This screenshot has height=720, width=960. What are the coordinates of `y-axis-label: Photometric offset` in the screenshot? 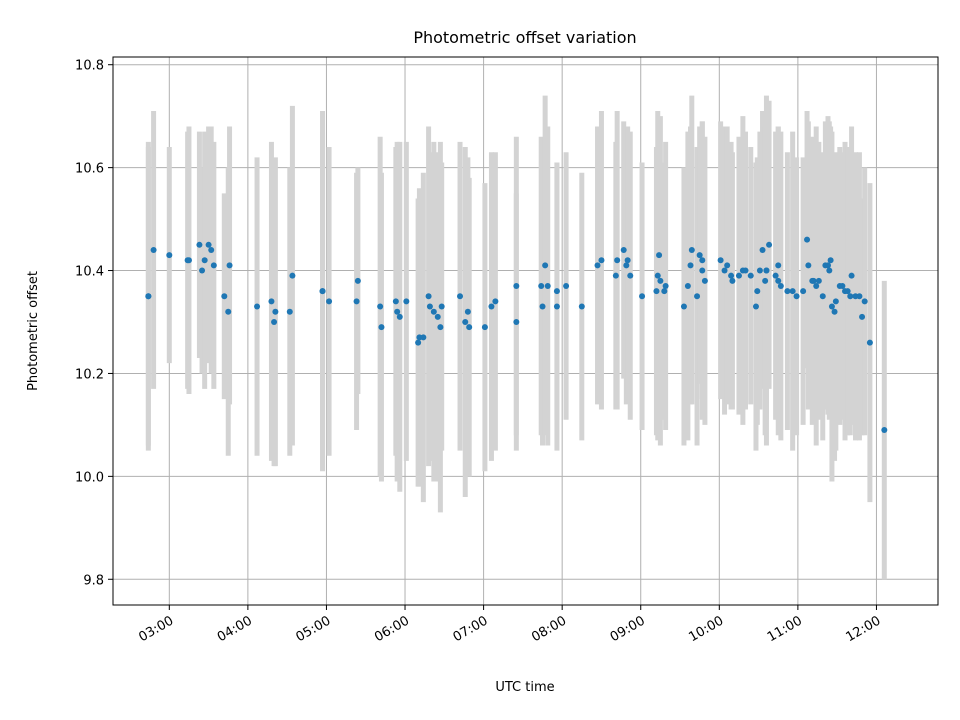 It's located at (33, 331).